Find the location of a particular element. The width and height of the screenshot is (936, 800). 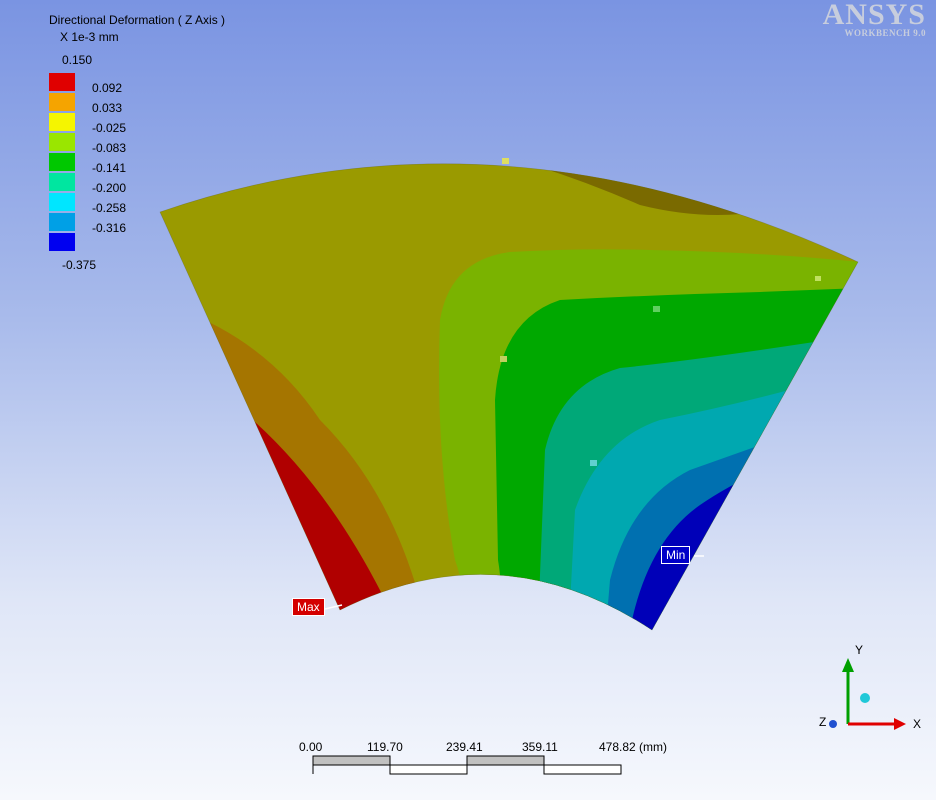

ansys-logo: ANSYS WORKBENCH 9.0 is located at coordinates (874, 19).